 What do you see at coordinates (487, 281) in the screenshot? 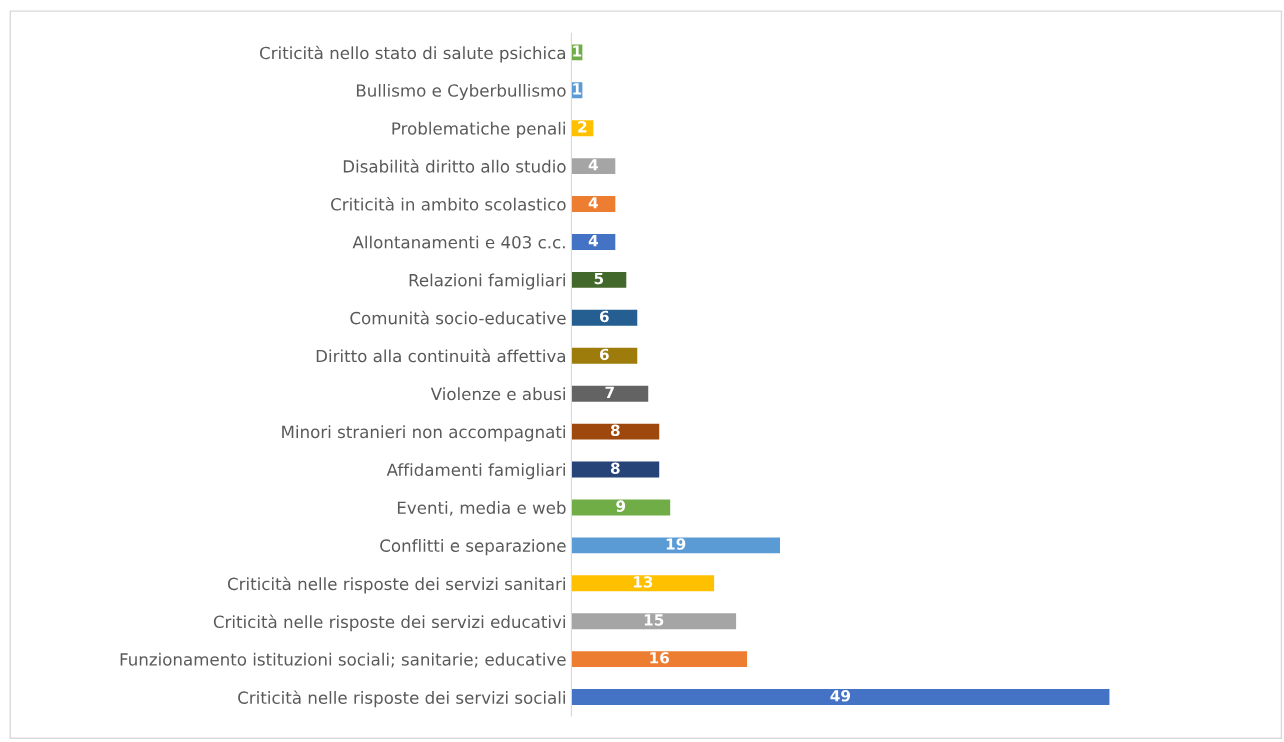
I see `y-tick-label: Relazioni famigliari` at bounding box center [487, 281].